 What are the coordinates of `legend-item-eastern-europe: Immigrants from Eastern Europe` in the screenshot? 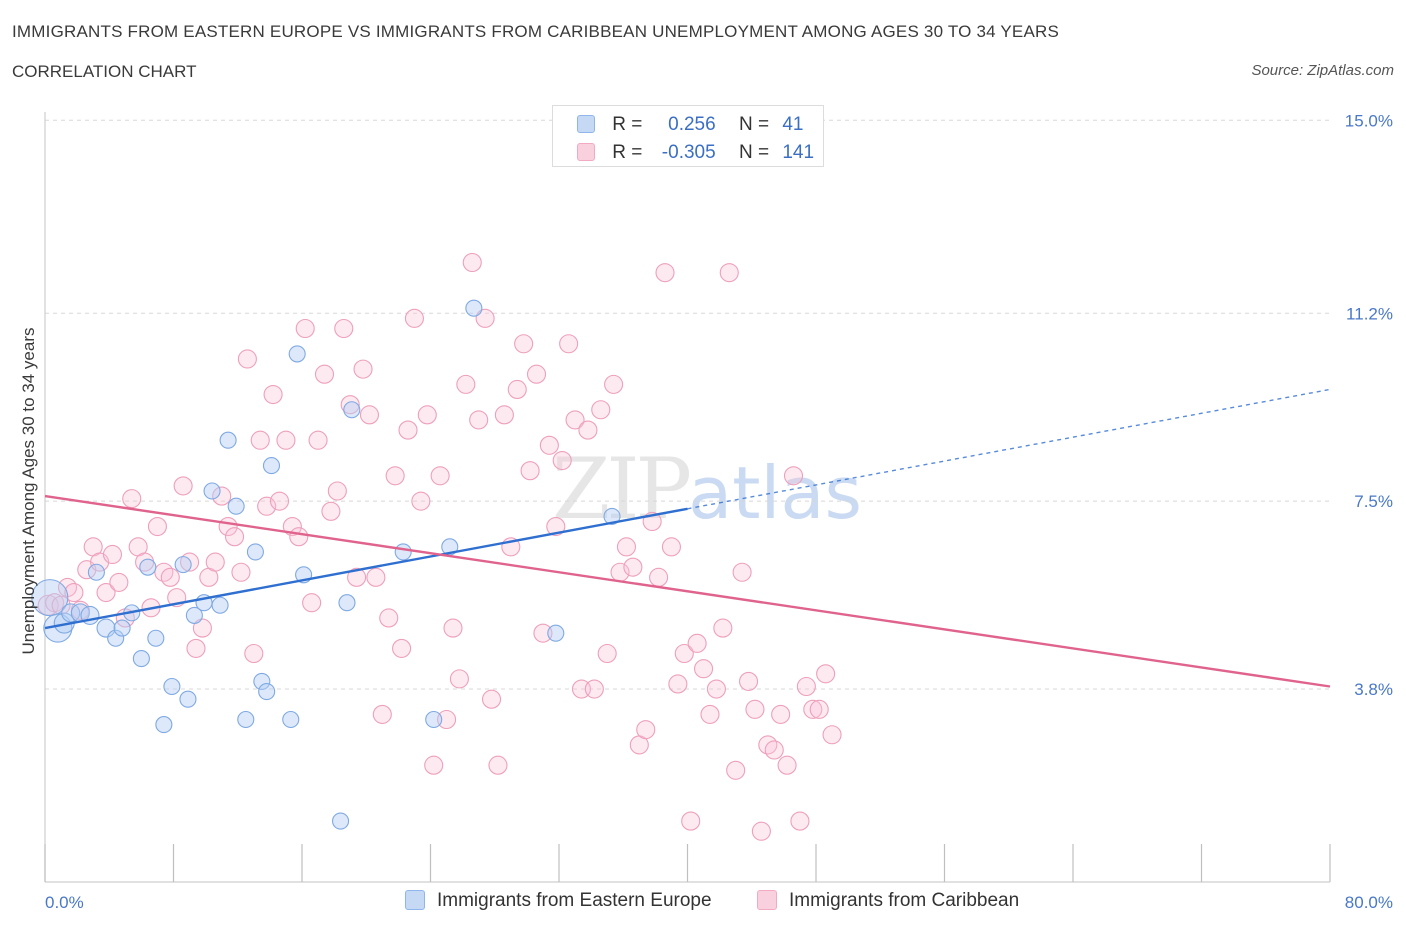 It's located at (558, 901).